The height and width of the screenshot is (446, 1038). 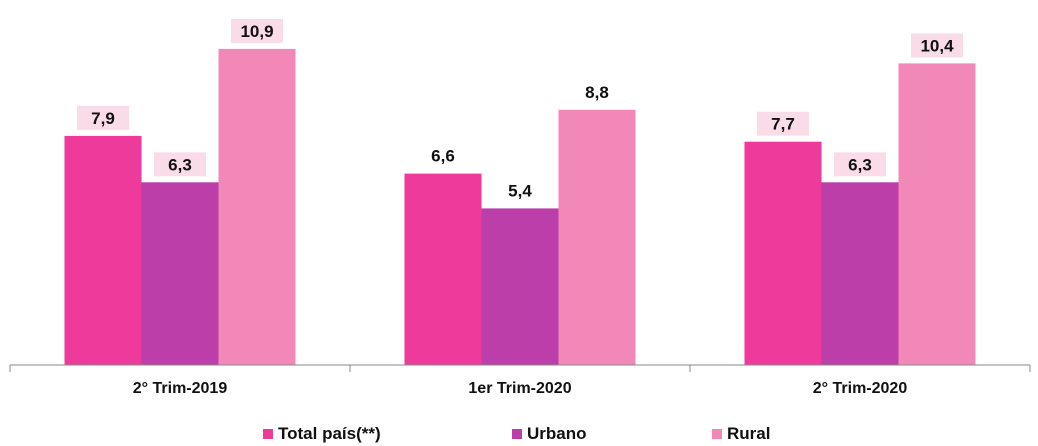 What do you see at coordinates (443, 269) in the screenshot?
I see `bar-total-pa-s--2` at bounding box center [443, 269].